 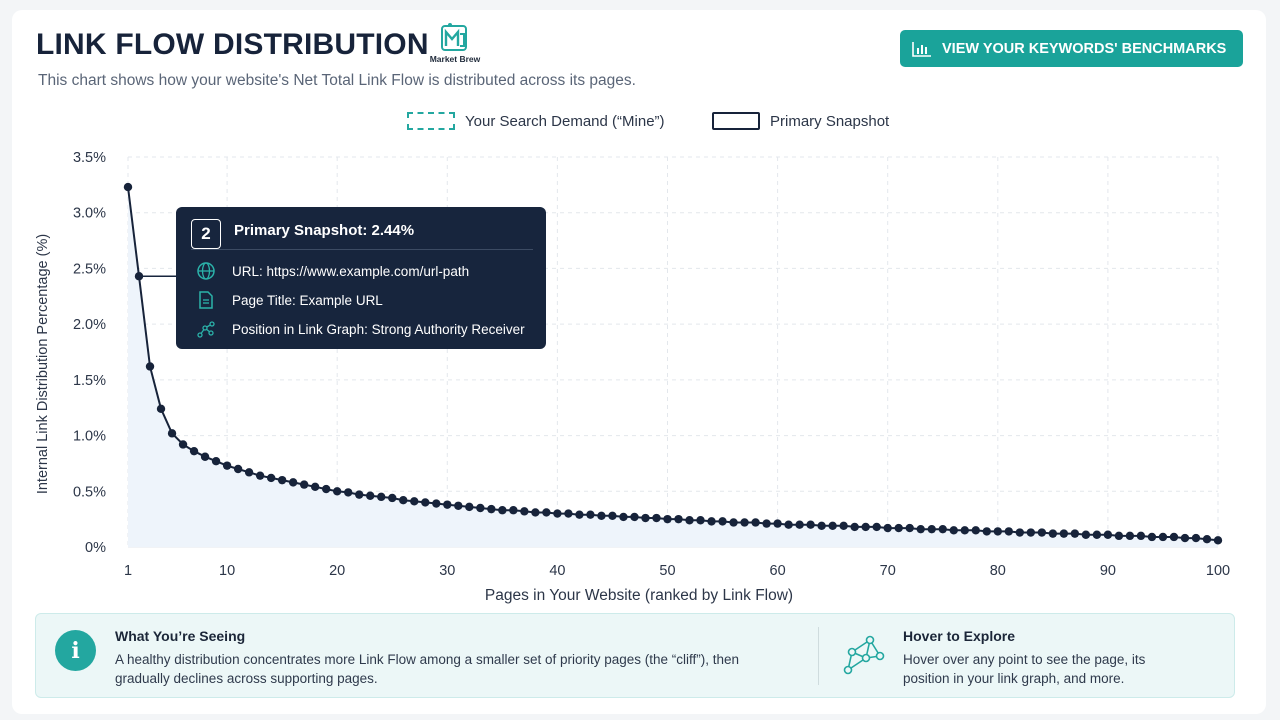 I want to click on view-benchmarks-button: VIEW YOUR KEYWORDS' BENCHMARKS, so click(x=1071, y=48).